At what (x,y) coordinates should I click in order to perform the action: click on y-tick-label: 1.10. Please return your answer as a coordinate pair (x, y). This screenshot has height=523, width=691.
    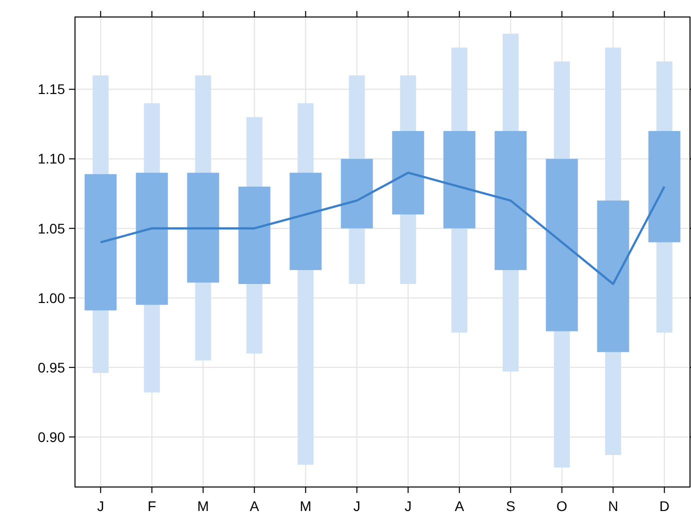
    Looking at the image, I should click on (52, 158).